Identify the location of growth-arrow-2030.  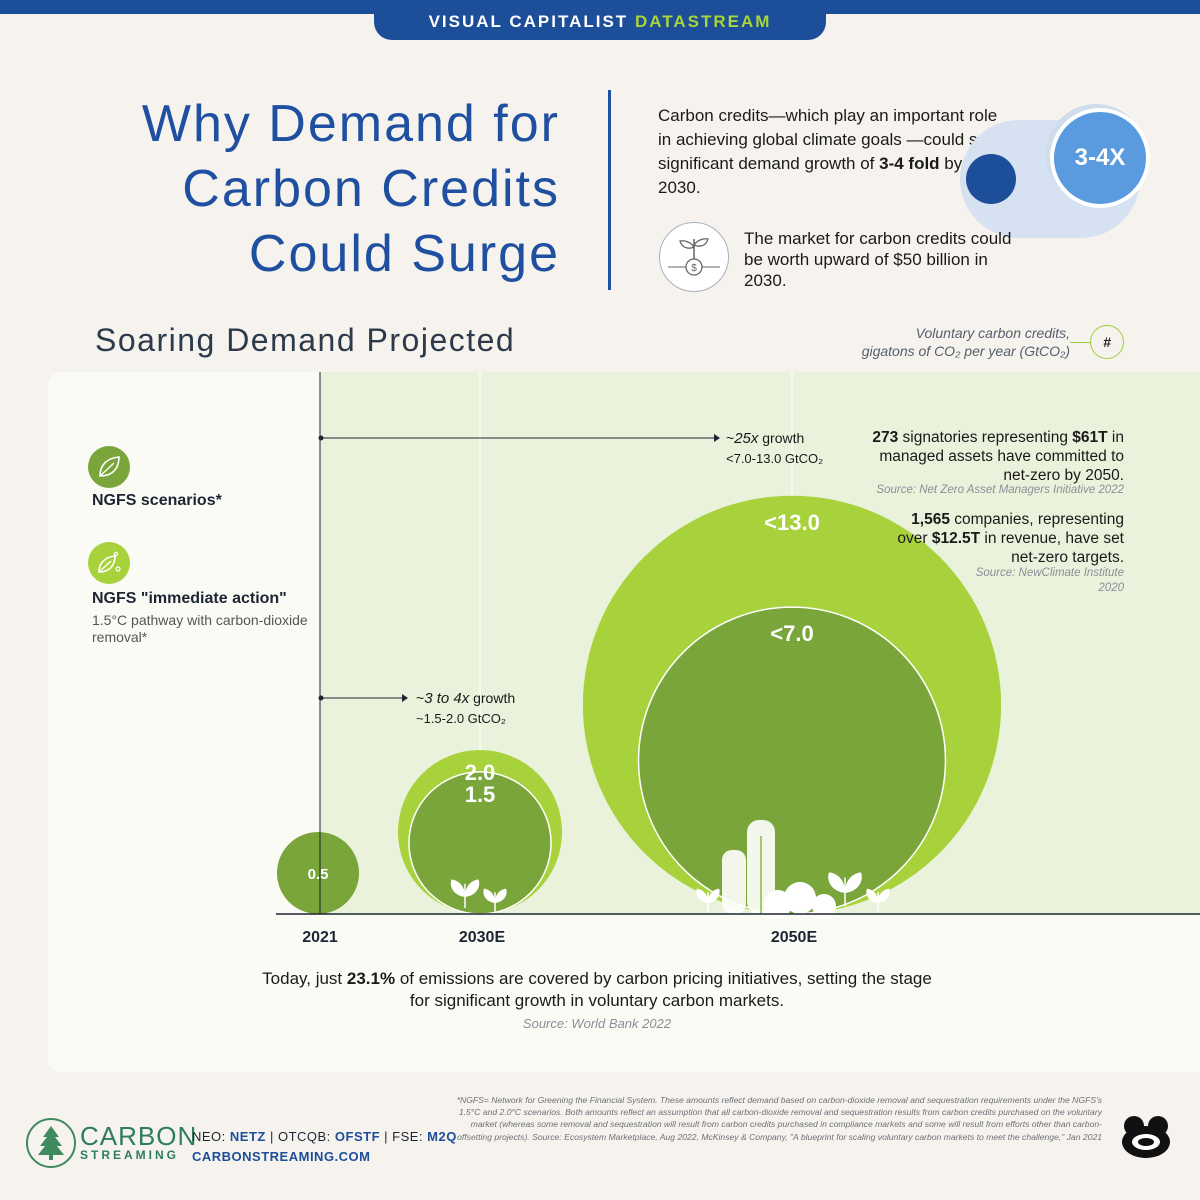
(363, 698).